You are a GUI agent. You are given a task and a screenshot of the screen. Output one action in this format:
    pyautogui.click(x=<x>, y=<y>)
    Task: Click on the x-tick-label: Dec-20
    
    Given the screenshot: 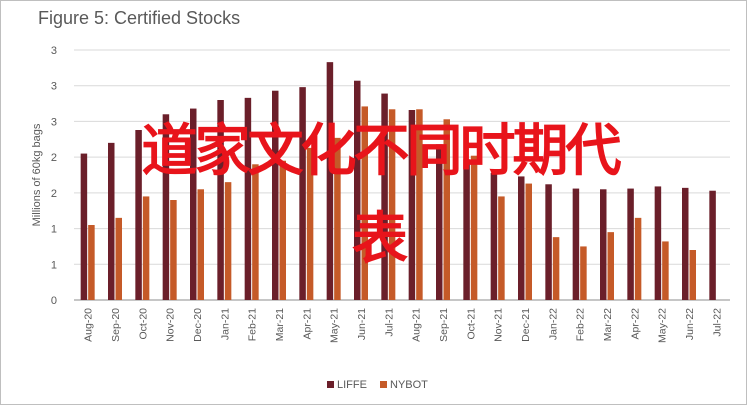 What is the action you would take?
    pyautogui.click(x=198, y=325)
    